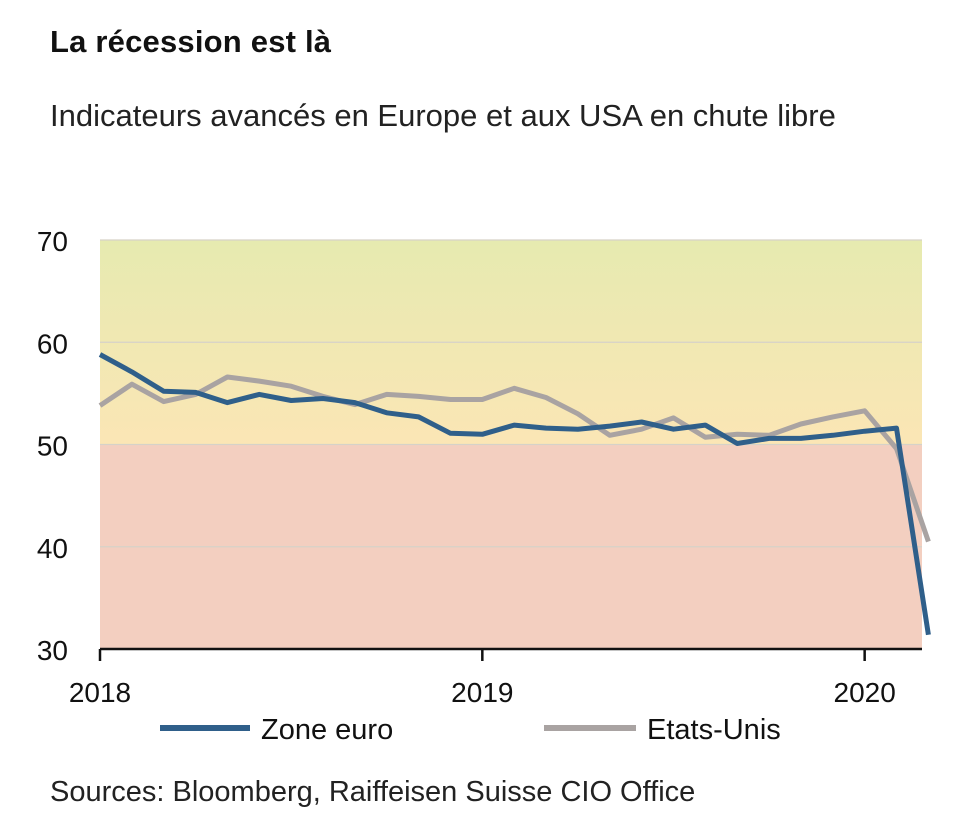 Image resolution: width=957 pixels, height=828 pixels. I want to click on x-axis: 2018 2019 2020, so click(495, 677).